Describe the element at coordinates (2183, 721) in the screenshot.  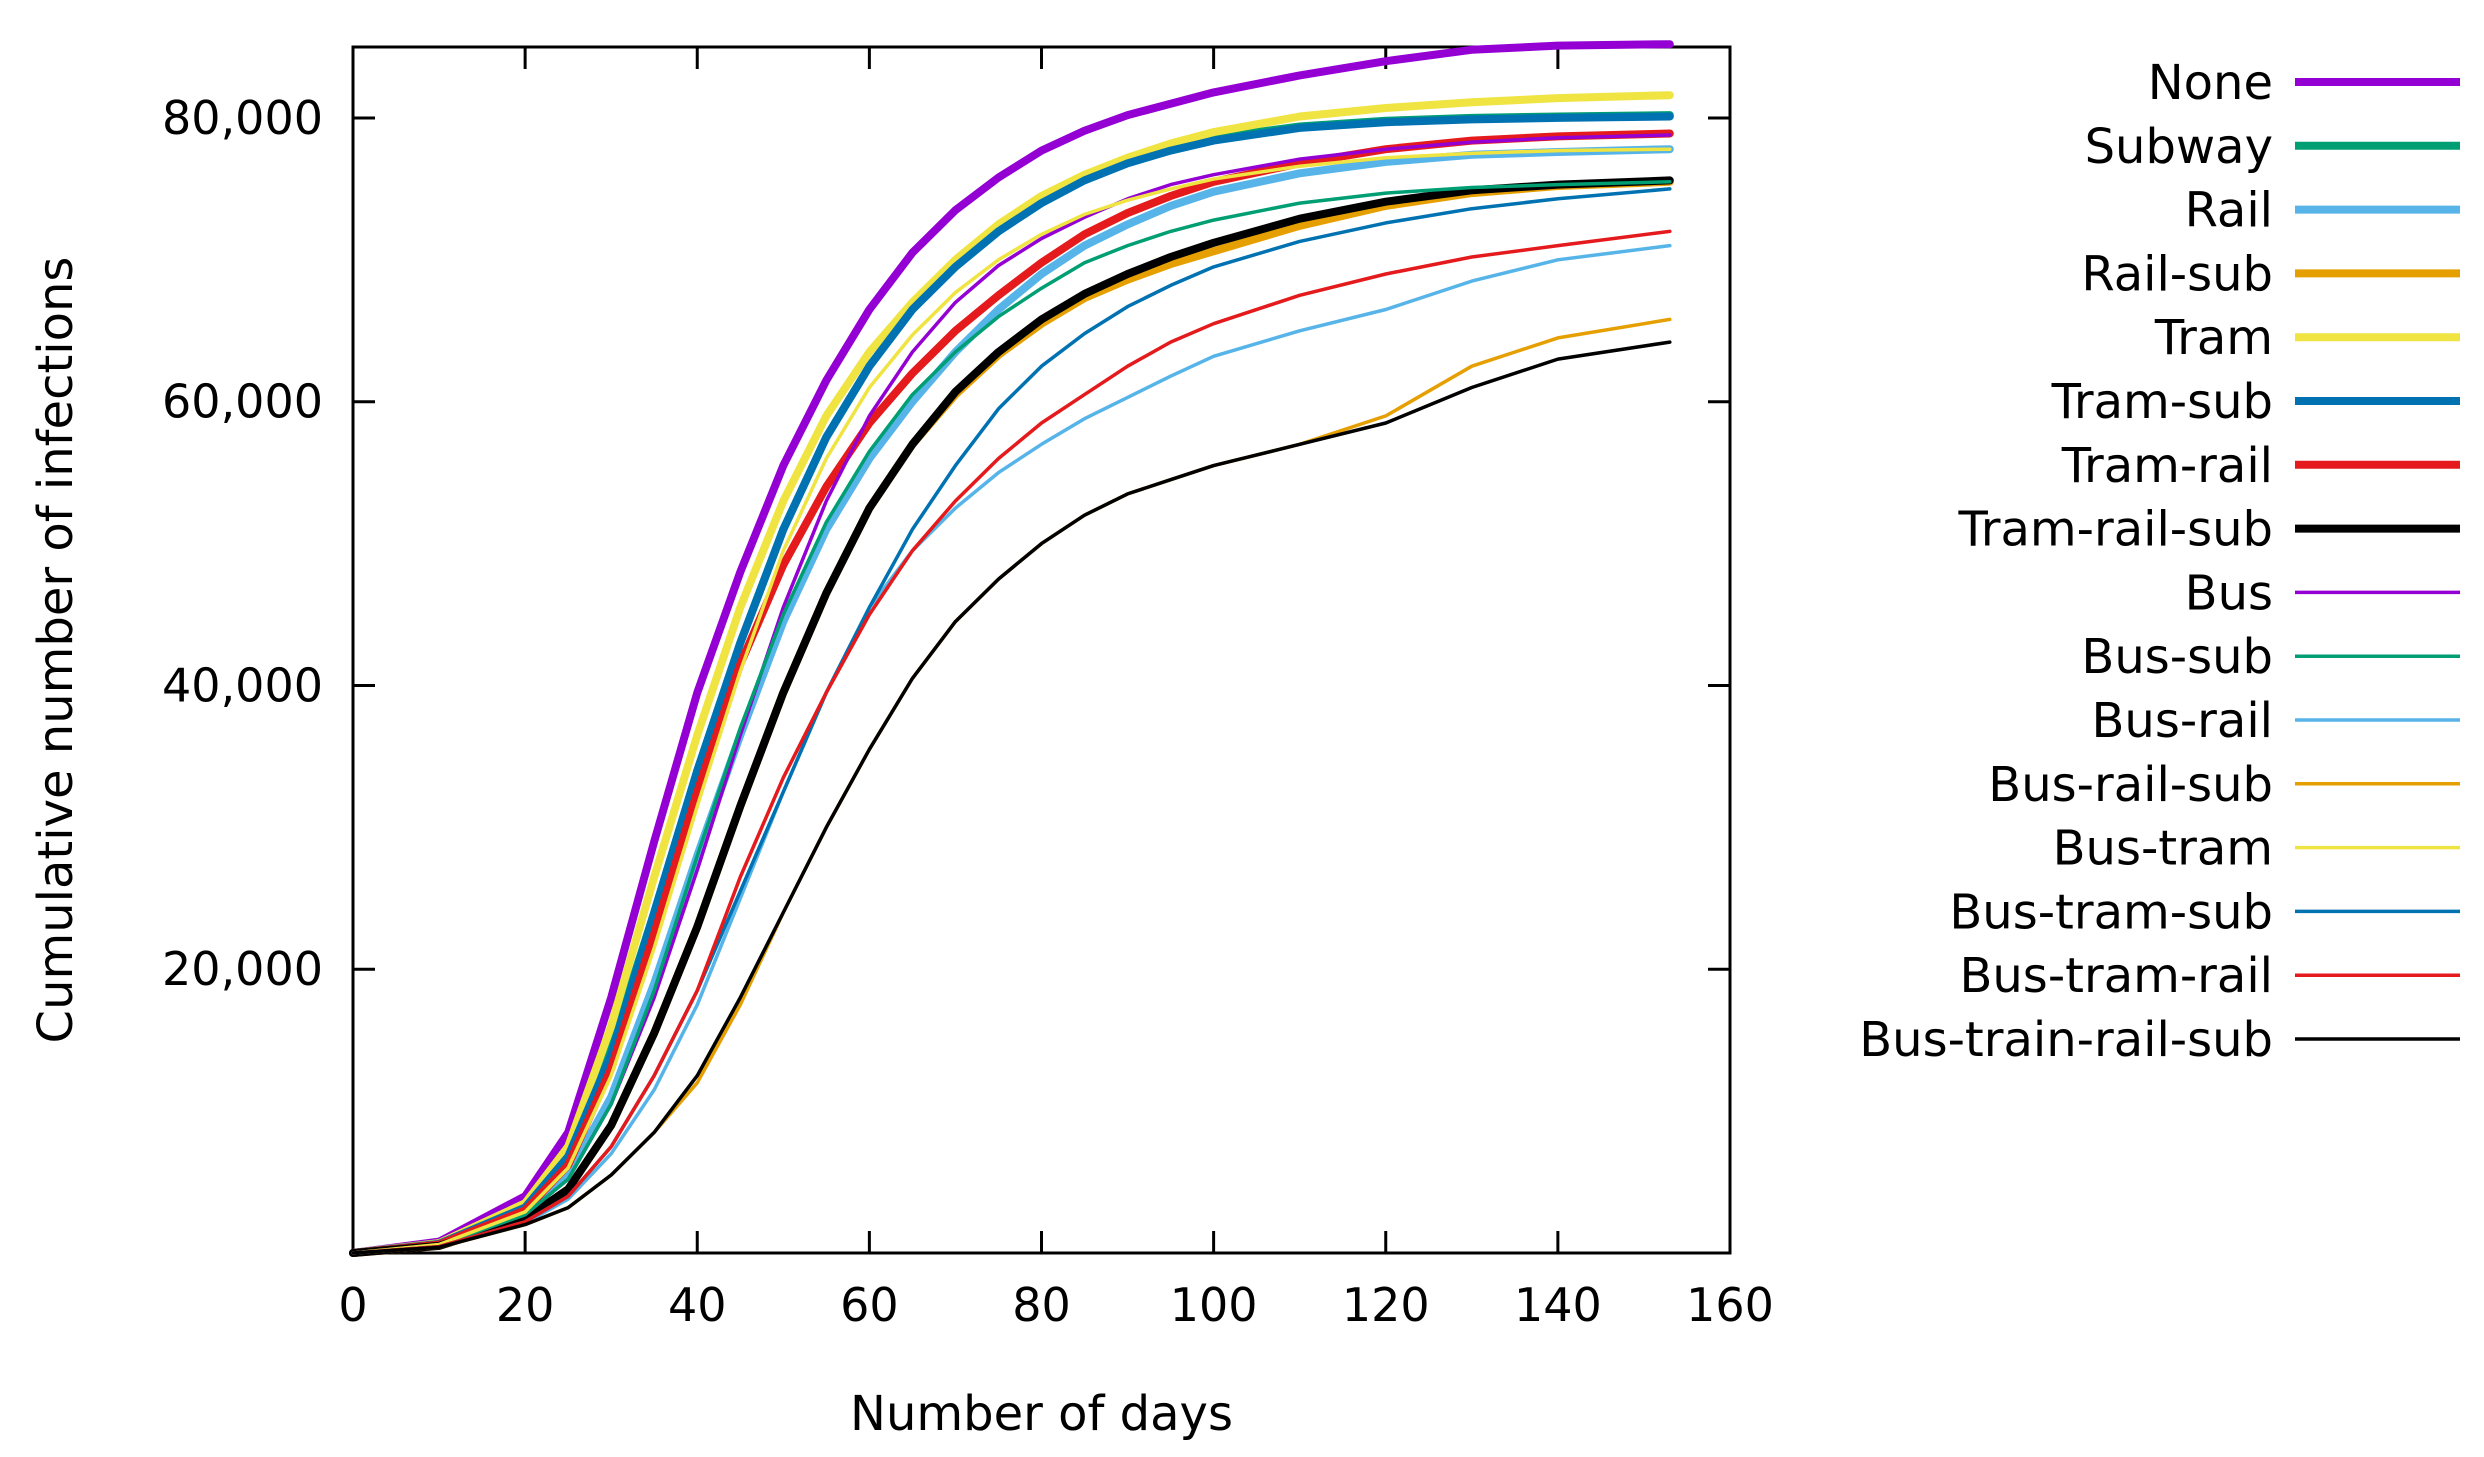
I see `legend-label: Bus-rail` at that location.